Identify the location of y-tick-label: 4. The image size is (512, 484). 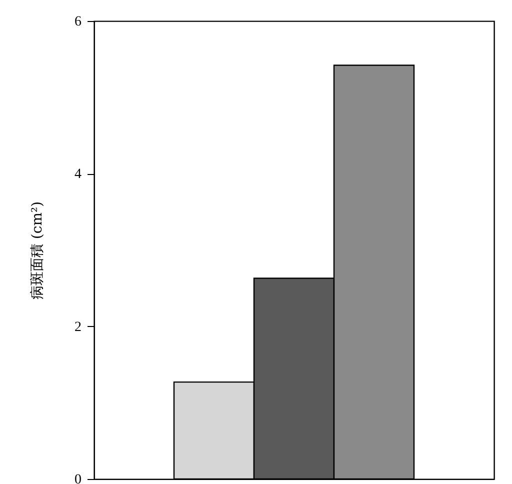
(78, 174).